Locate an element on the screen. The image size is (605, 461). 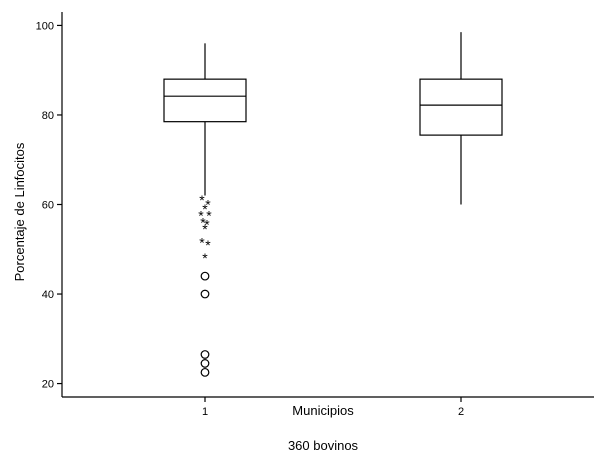
y-axis-label: Porcentaje de Linfocitos is located at coordinates (19, 211).